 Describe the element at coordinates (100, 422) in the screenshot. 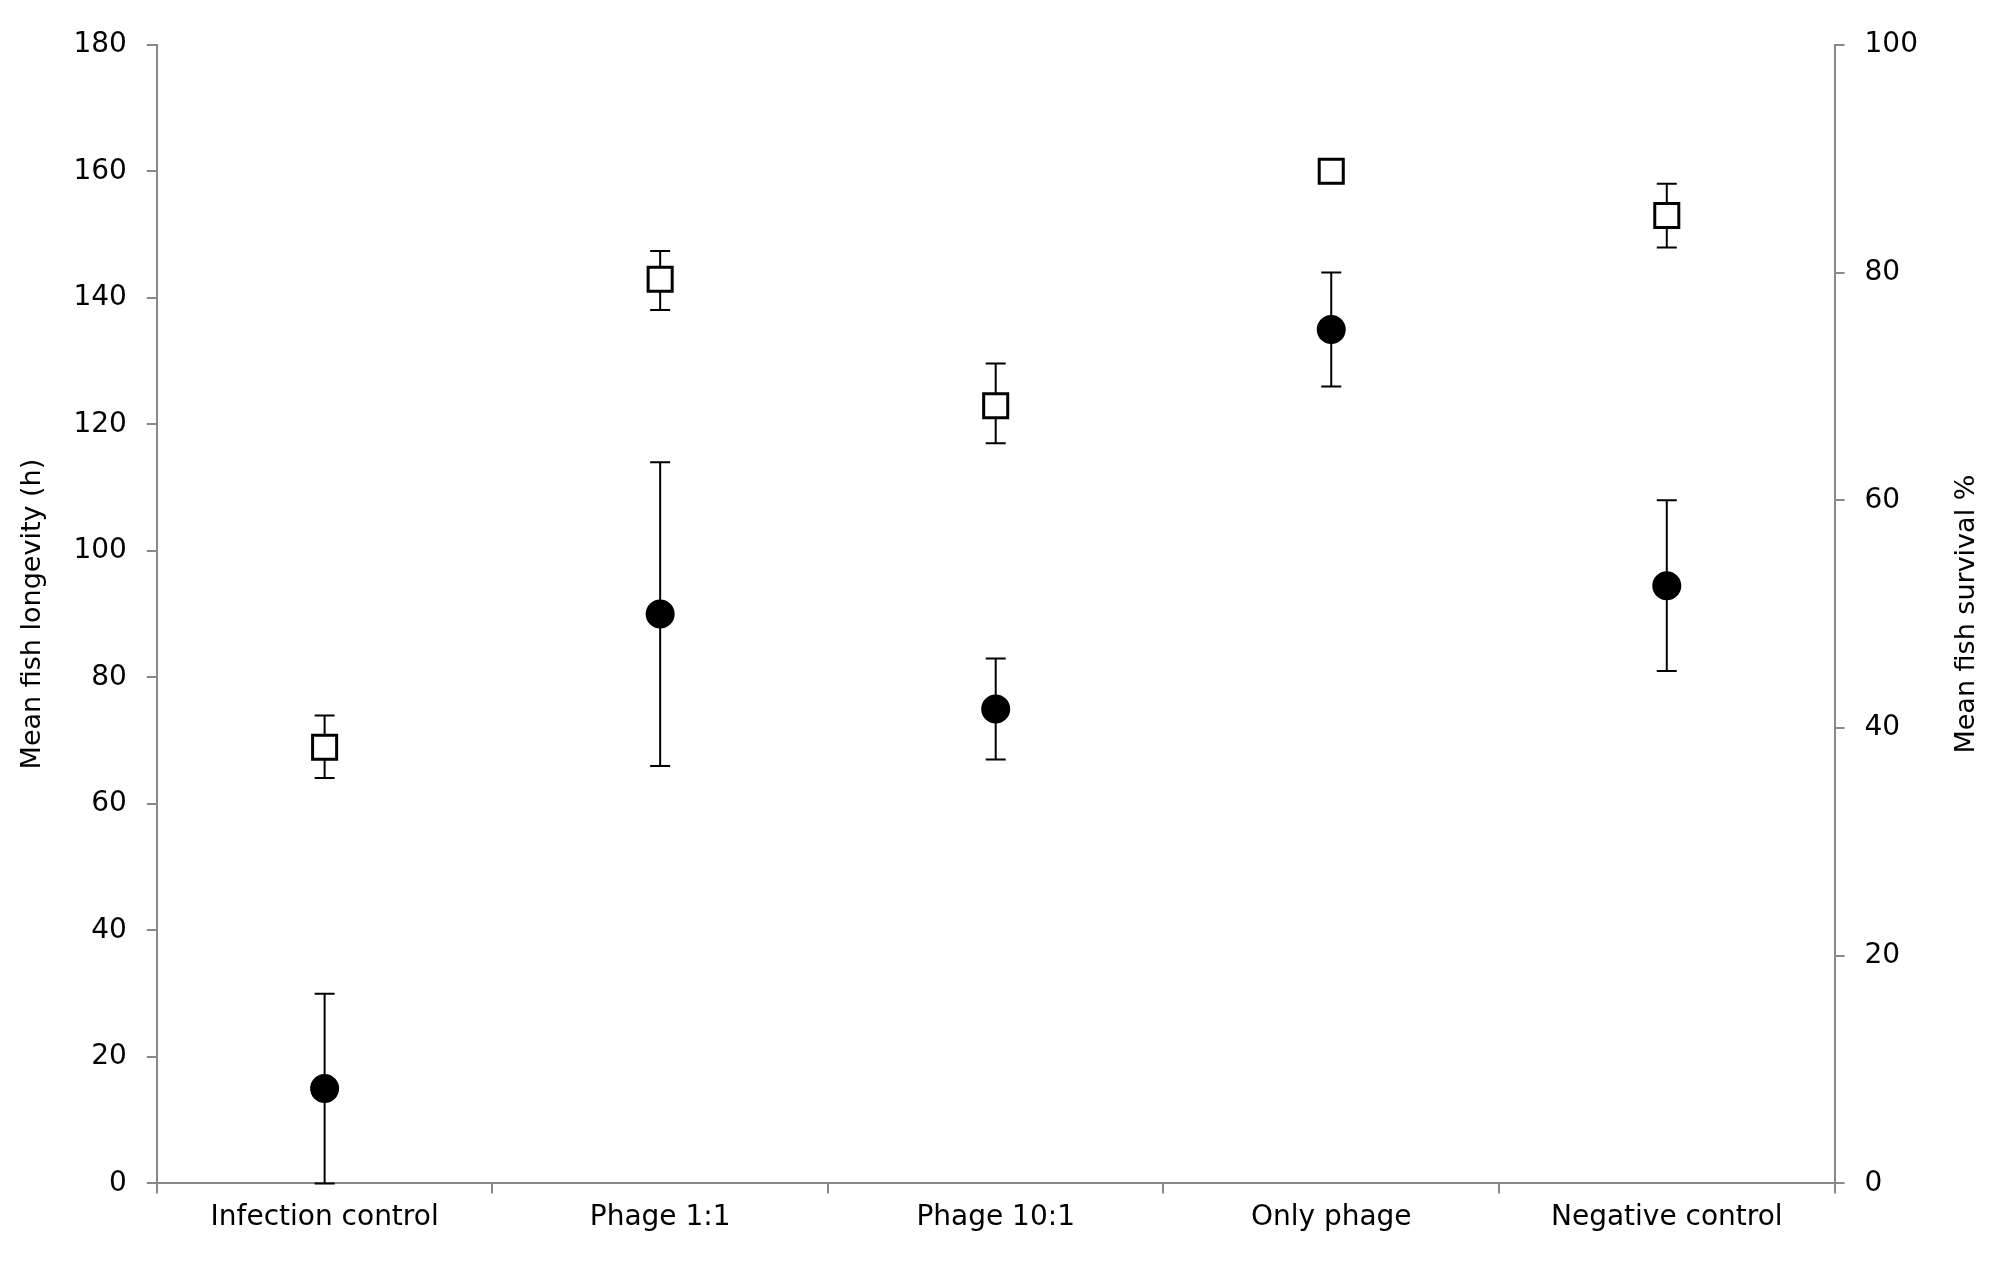

I see `y-tick-label: 120` at that location.